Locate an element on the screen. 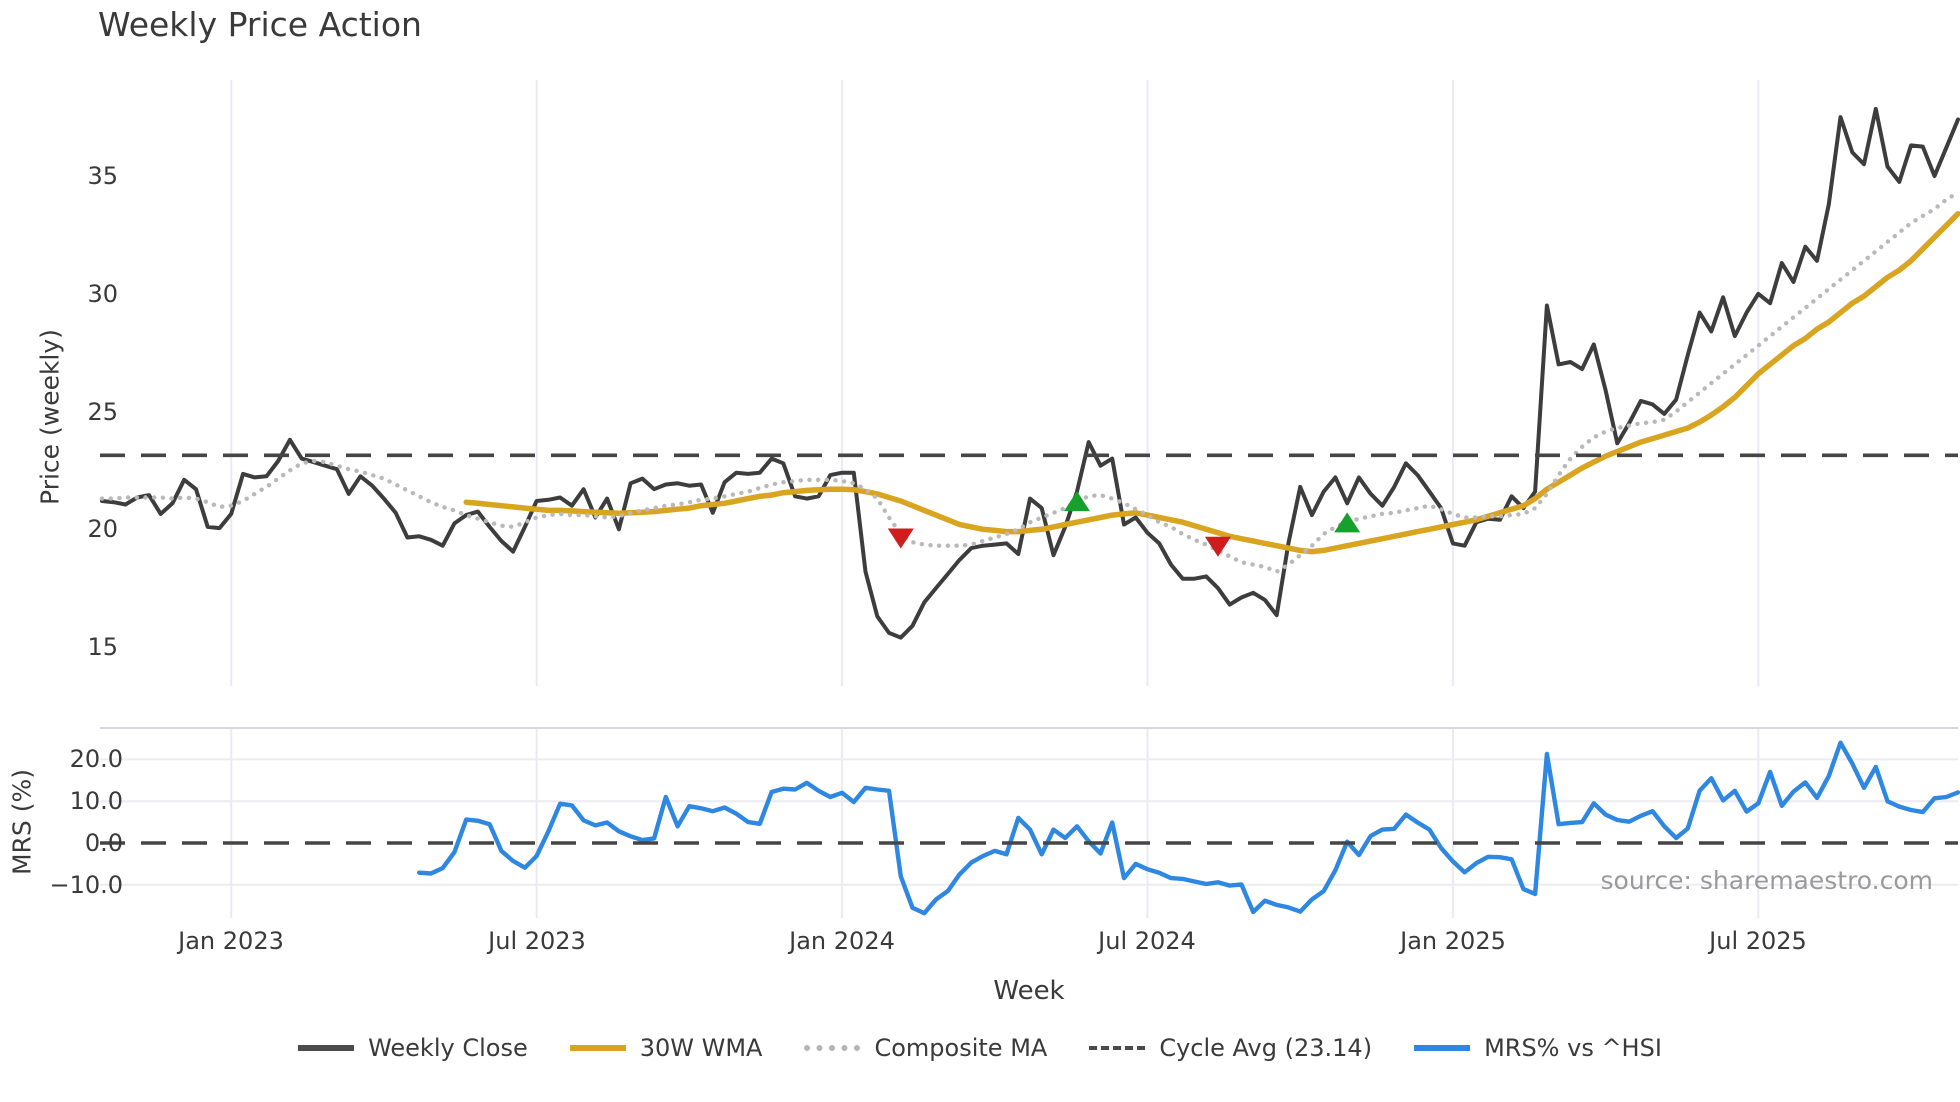 The width and height of the screenshot is (1960, 1102). price-tick-label: 15 is located at coordinates (102, 647).